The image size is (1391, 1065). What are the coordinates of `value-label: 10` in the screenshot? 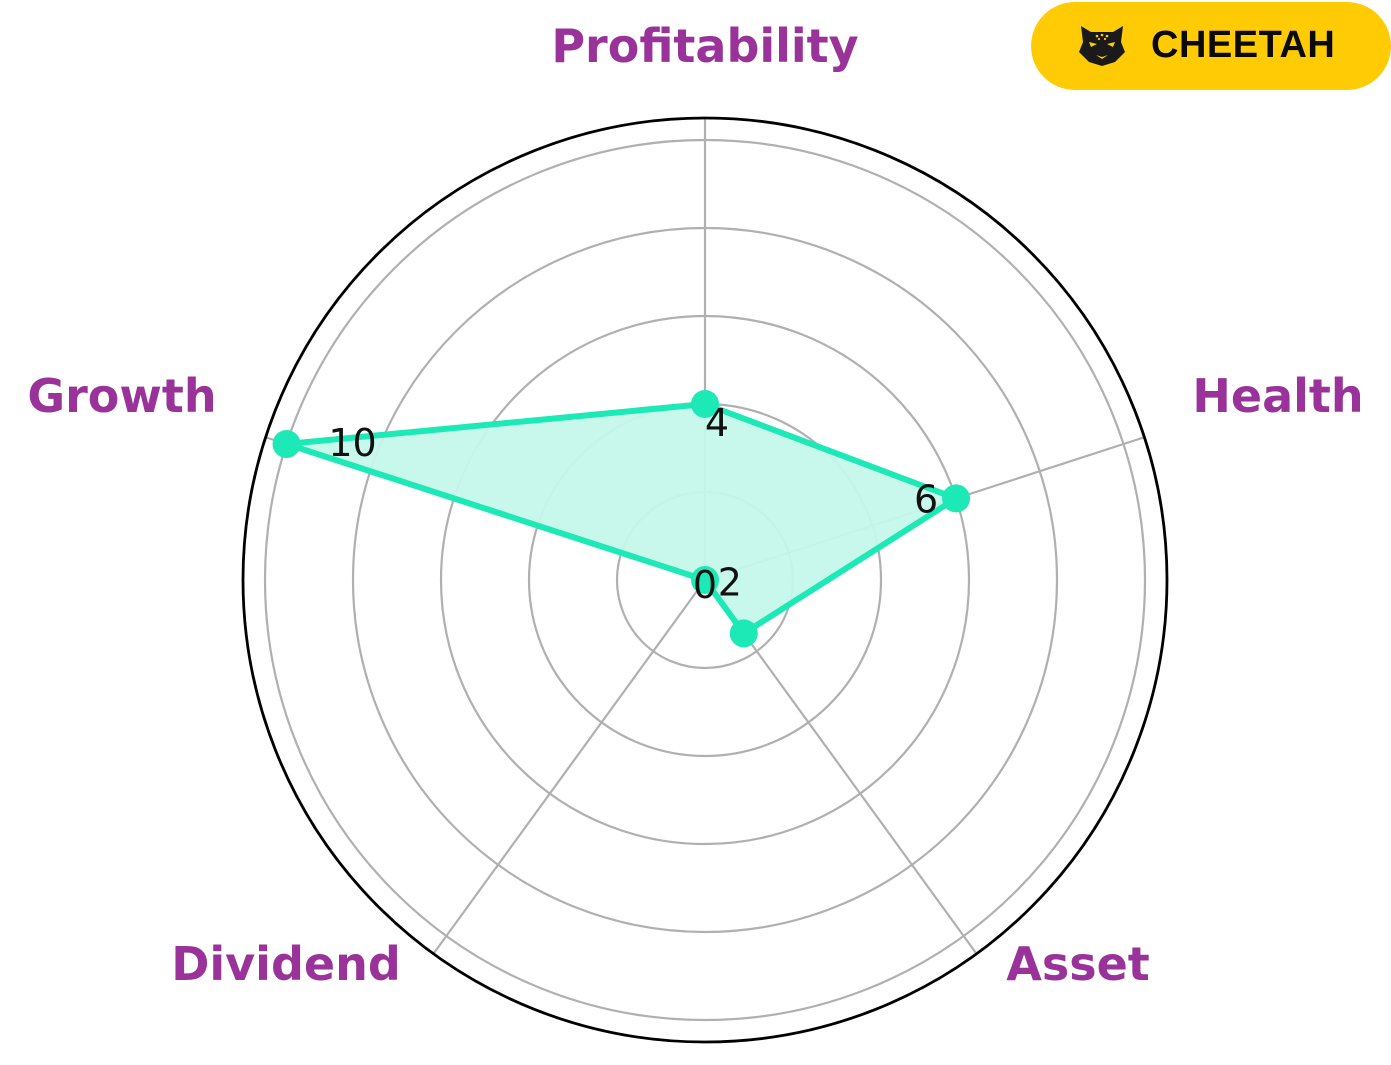 It's located at (352, 443).